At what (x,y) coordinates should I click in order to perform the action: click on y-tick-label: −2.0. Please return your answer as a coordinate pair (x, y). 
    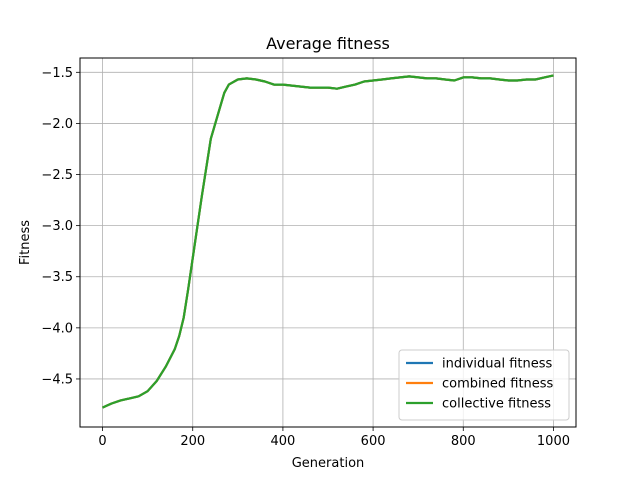
    Looking at the image, I should click on (57, 124).